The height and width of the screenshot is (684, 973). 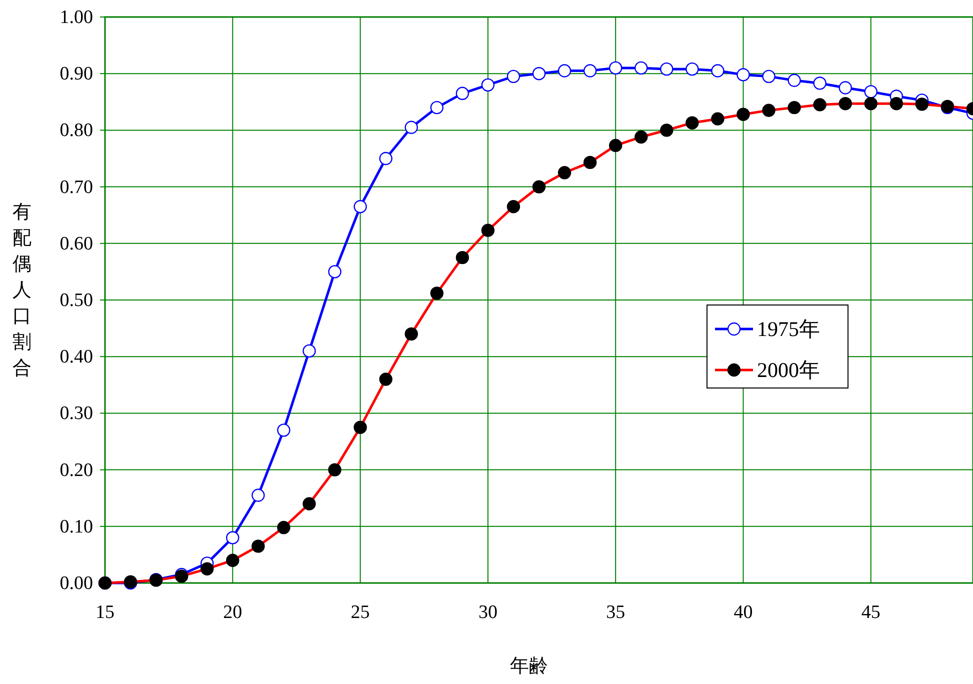 I want to click on x-tick-label: 40, so click(x=743, y=612).